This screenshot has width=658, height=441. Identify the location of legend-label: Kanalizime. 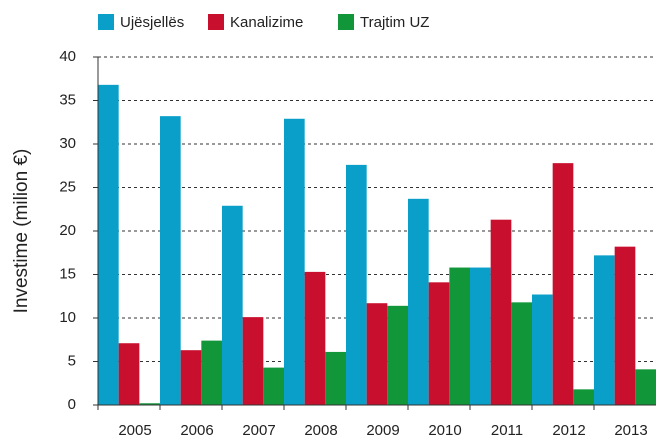
(266, 22).